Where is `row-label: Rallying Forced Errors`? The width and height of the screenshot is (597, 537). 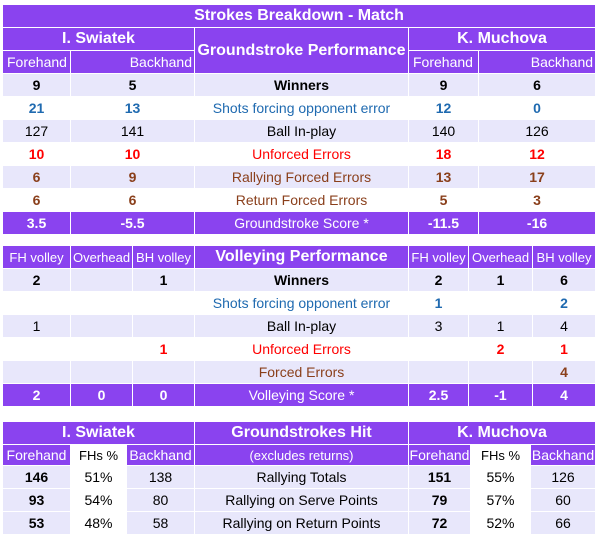
row-label: Rallying Forced Errors is located at coordinates (301, 177).